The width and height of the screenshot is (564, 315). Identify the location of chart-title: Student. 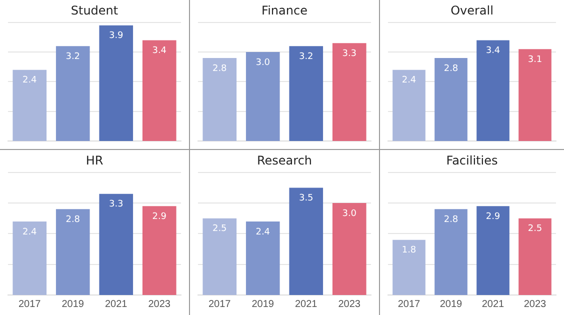
(94, 10).